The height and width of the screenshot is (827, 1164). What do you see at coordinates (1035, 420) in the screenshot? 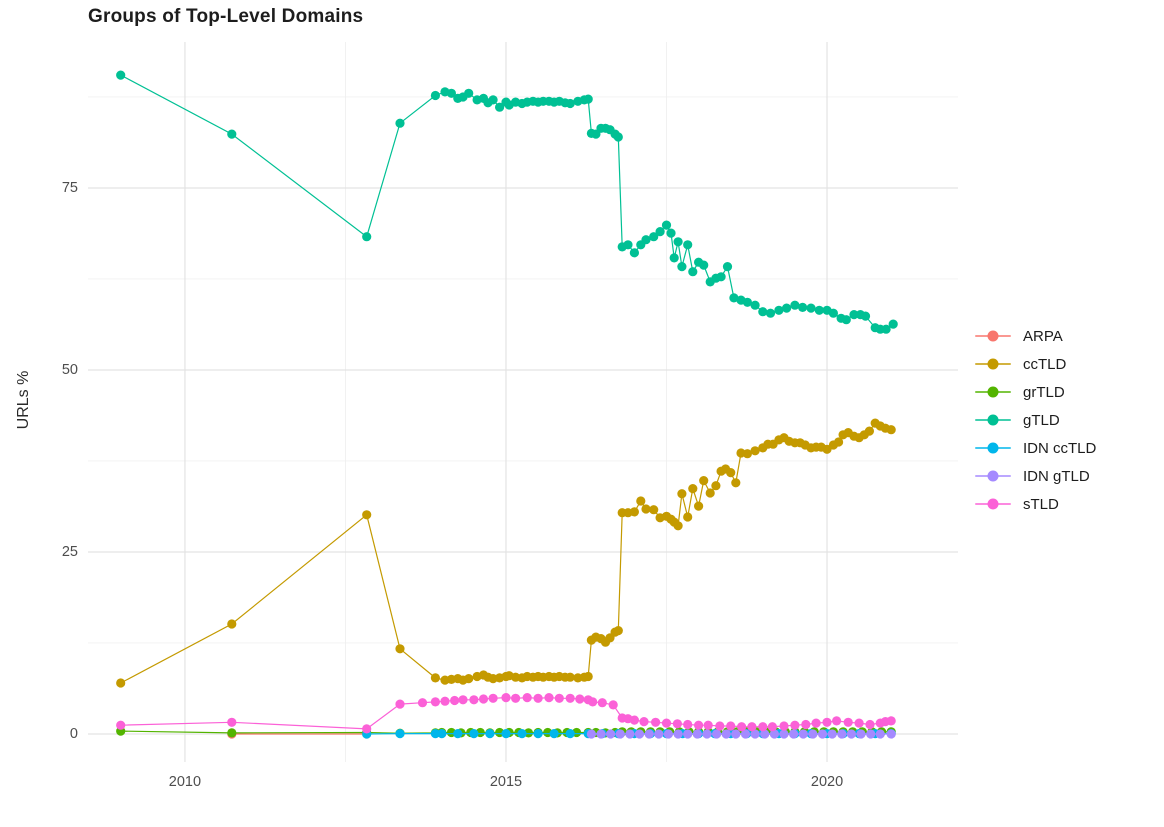
I see `legend: ARPA ccTLD grTLD gTLD IDN ccTLD IDN gTLD sTLD` at bounding box center [1035, 420].